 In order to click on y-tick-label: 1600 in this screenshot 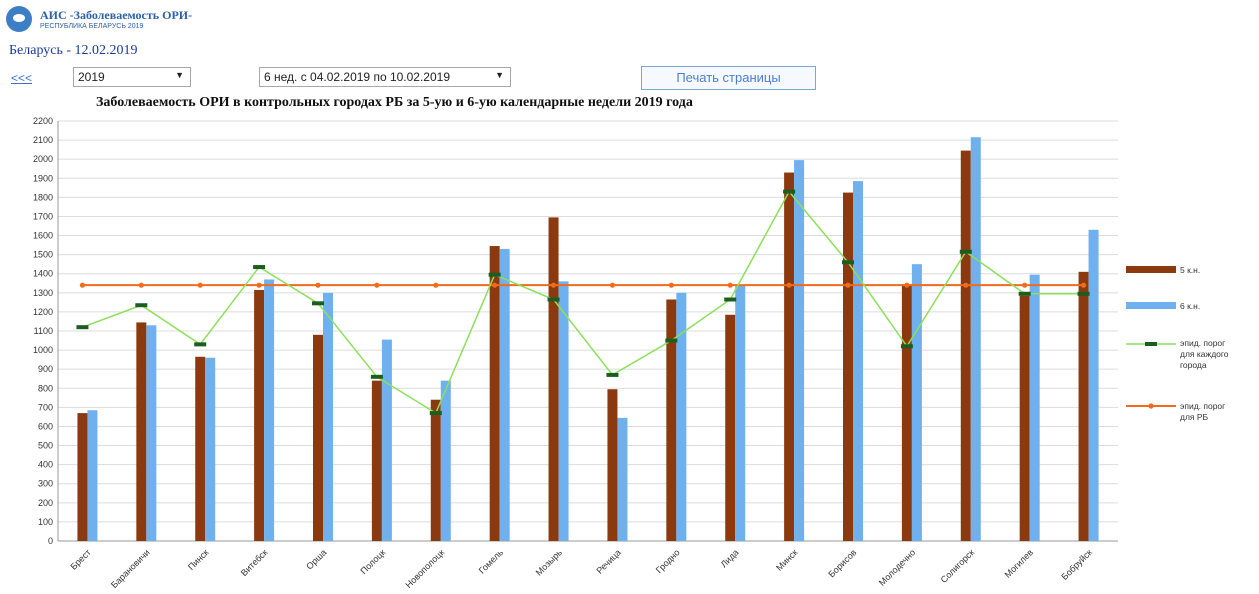, I will do `click(43, 236)`.